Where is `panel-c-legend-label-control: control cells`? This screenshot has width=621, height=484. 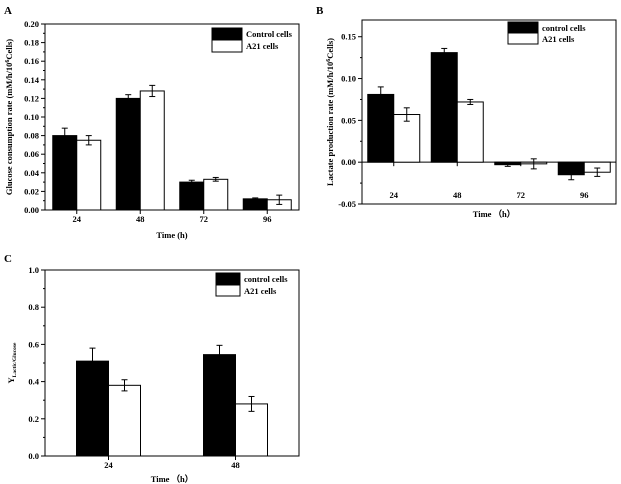 panel-c-legend-label-control: control cells is located at coordinates (266, 279).